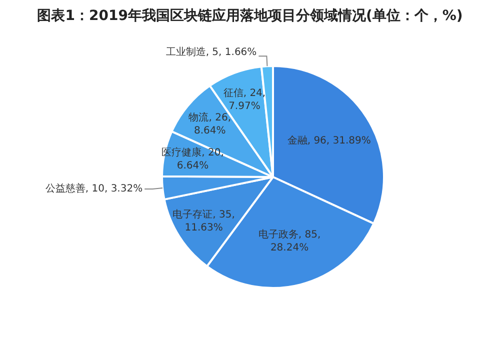  Describe the element at coordinates (289, 241) in the screenshot. I see `slice-label: 电子政务, 85, 28.24%` at that location.